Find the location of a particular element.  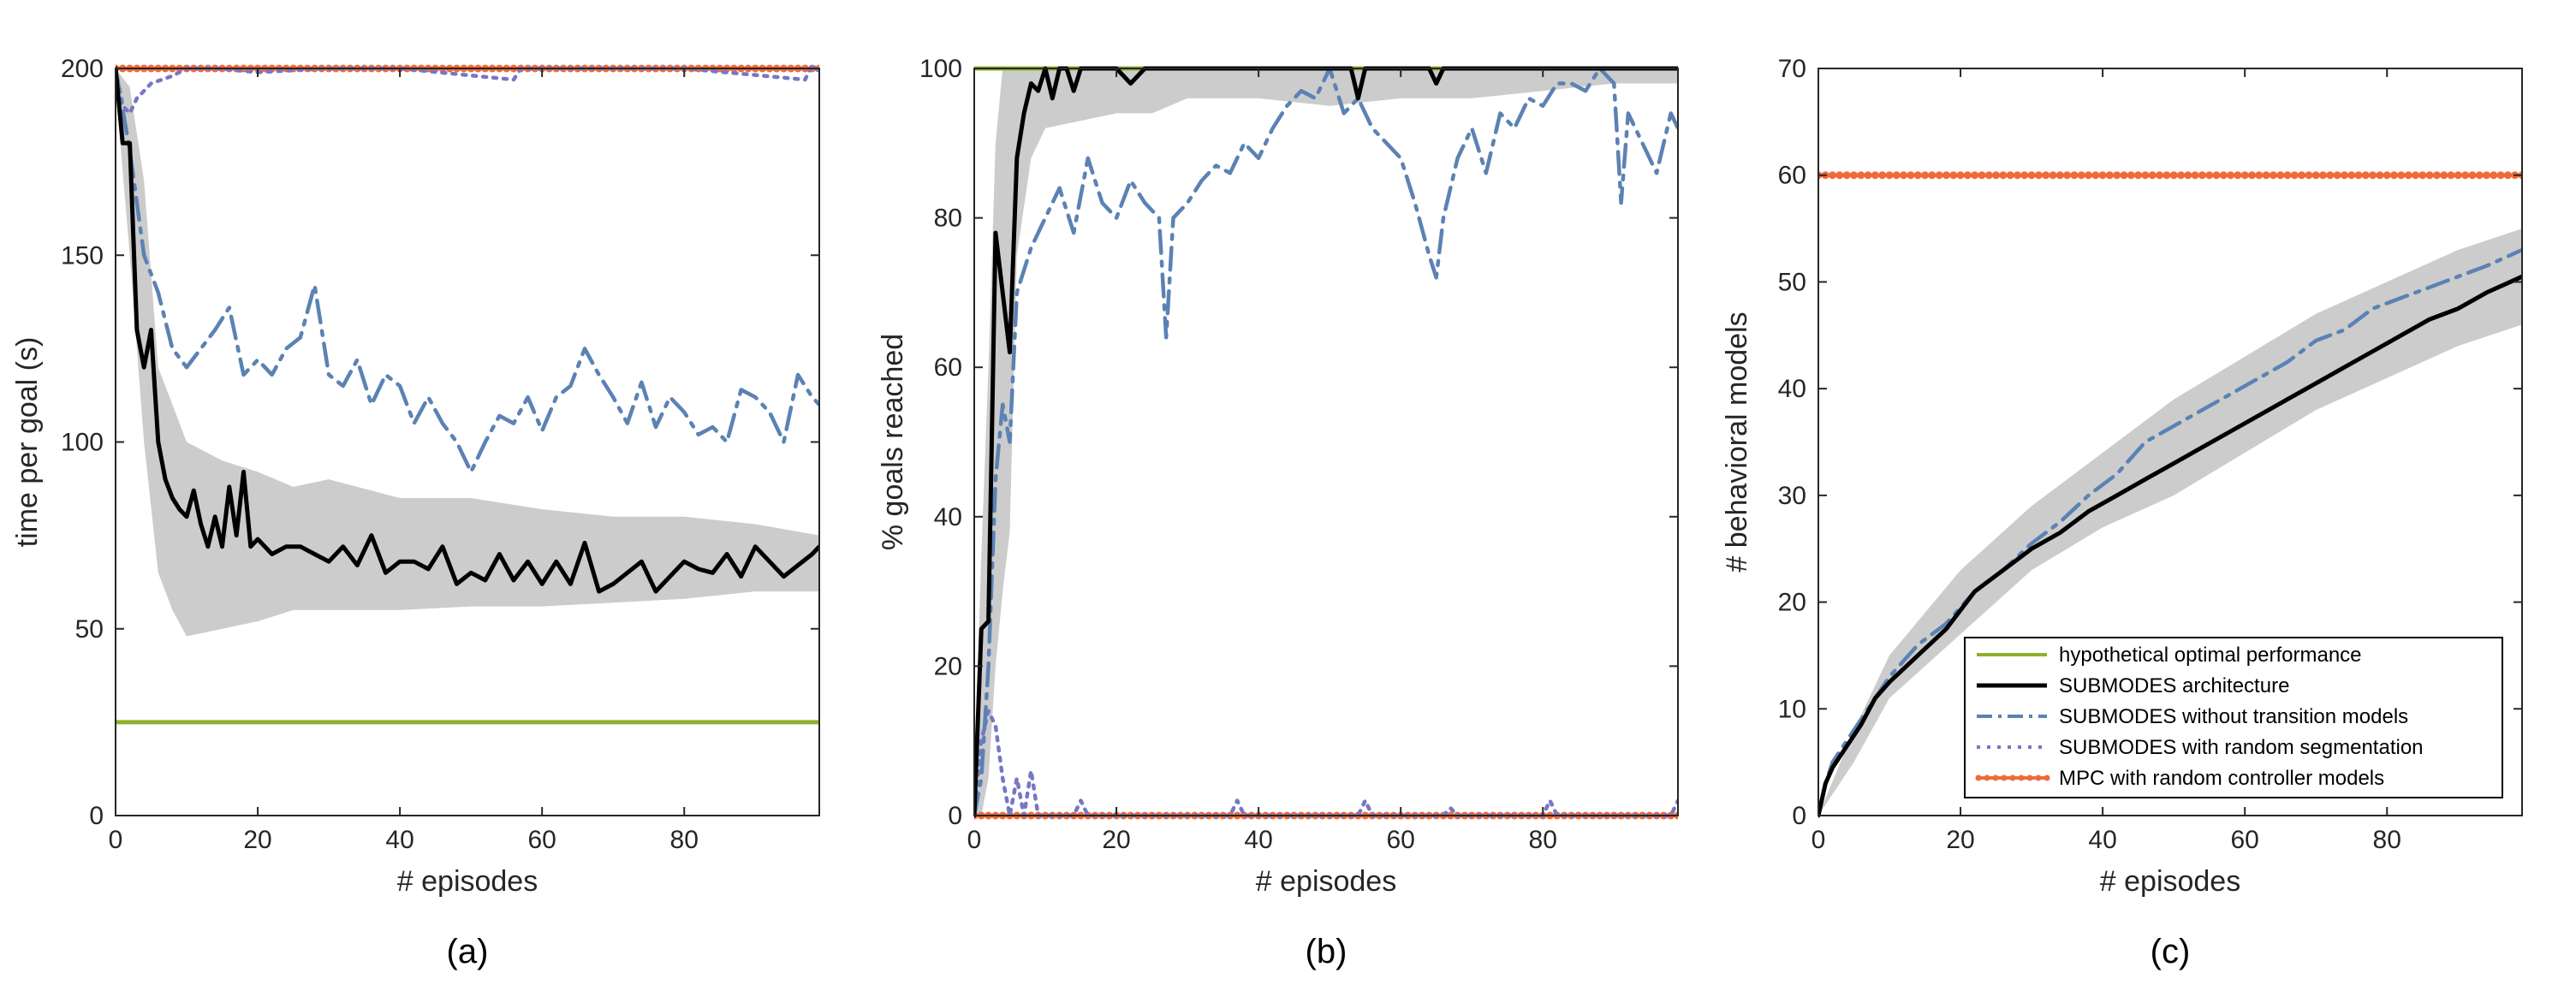

series-submodes is located at coordinates (467, 330).